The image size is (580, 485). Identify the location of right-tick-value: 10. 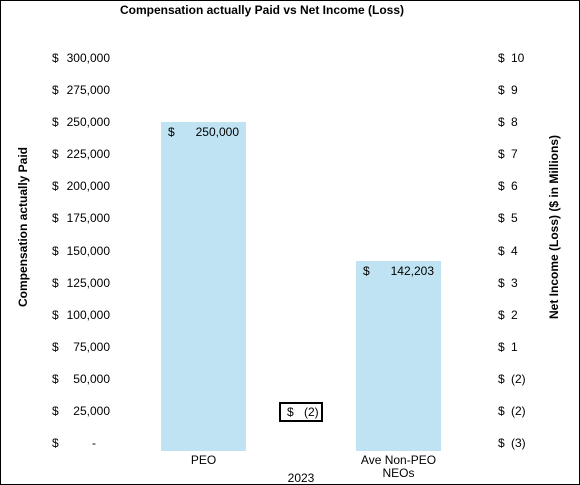
(518, 58).